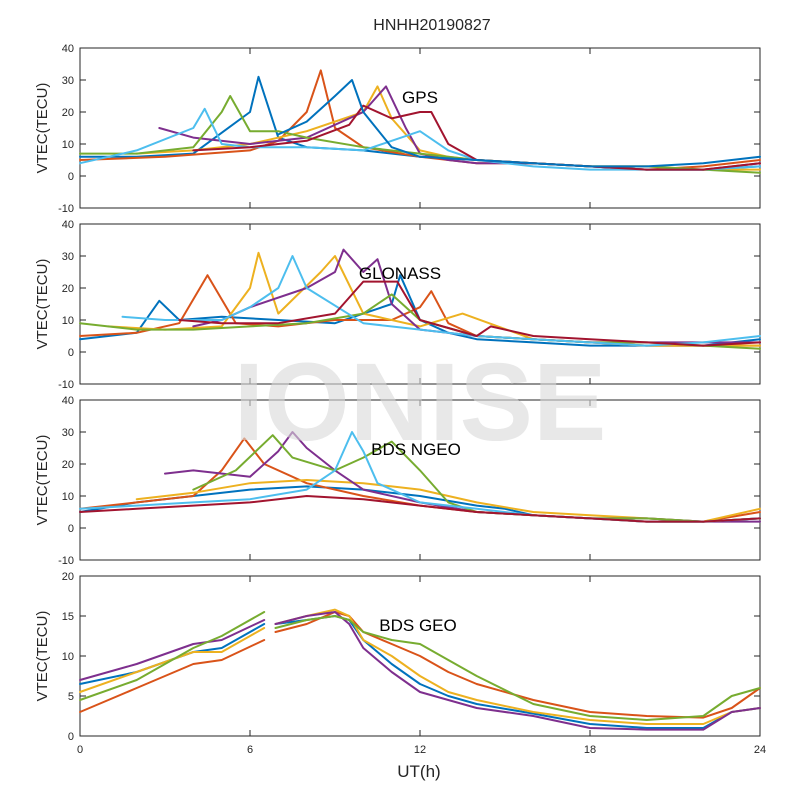  What do you see at coordinates (250, 750) in the screenshot?
I see `x-tick-label: 6` at bounding box center [250, 750].